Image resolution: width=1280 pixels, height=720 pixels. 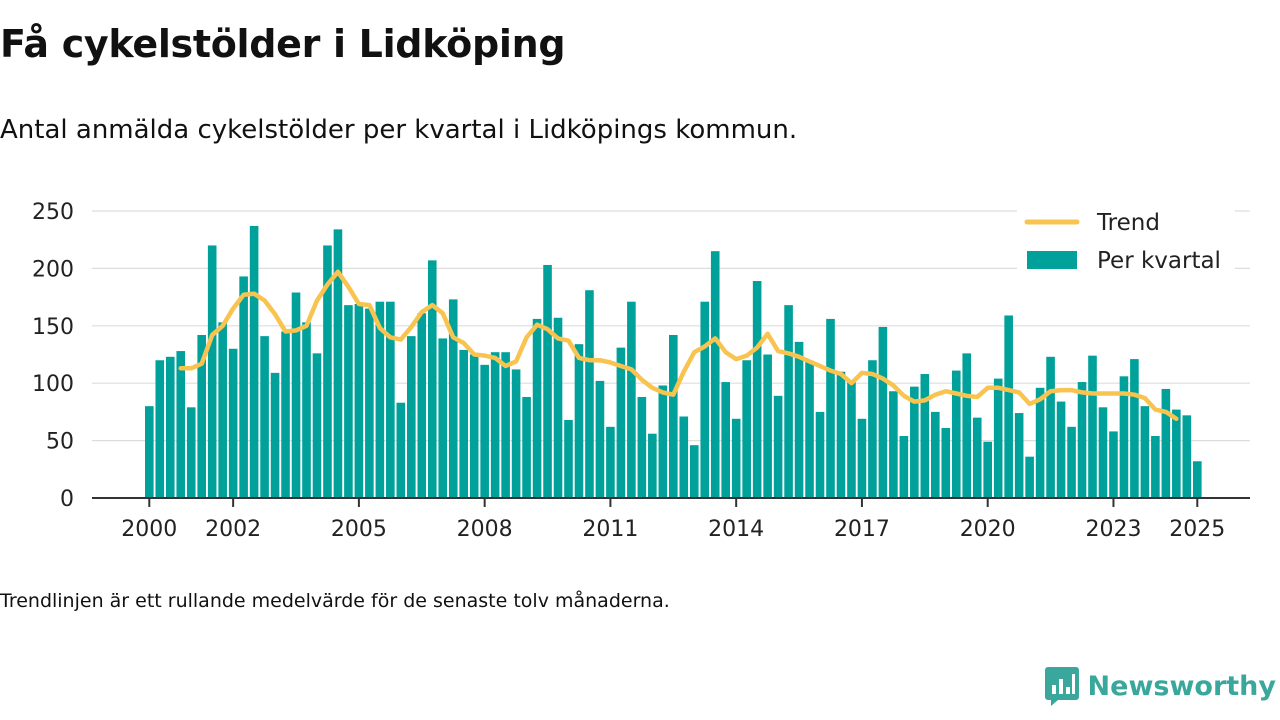 What do you see at coordinates (1197, 529) in the screenshot?
I see `x-tick-label: 2025` at bounding box center [1197, 529].